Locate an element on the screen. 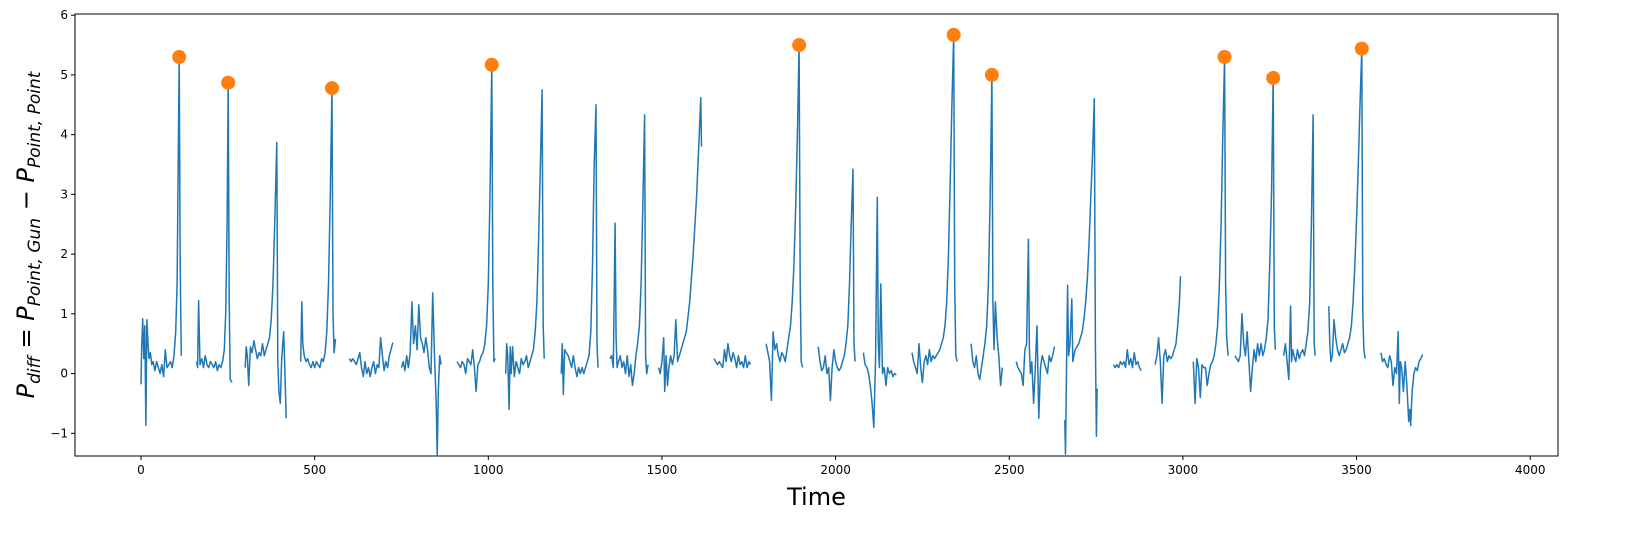 This screenshot has width=1637, height=543. x-axis-label: Time is located at coordinates (816, 497).